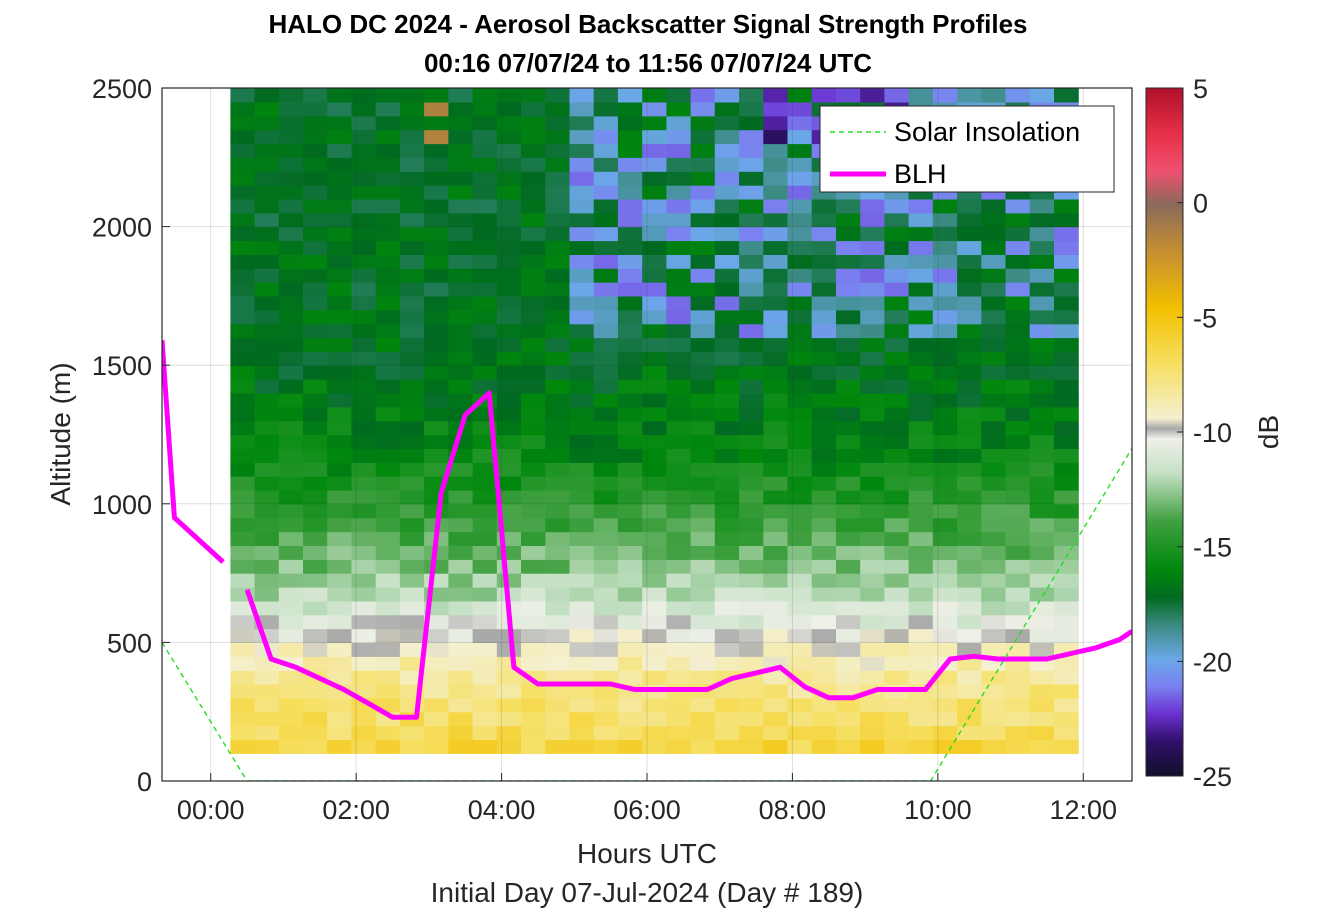  Describe the element at coordinates (647, 799) in the screenshot. I see `x-axis-ticks: 00:00 02:00 04:00 06:00 08:00 10:00 12:00` at that location.